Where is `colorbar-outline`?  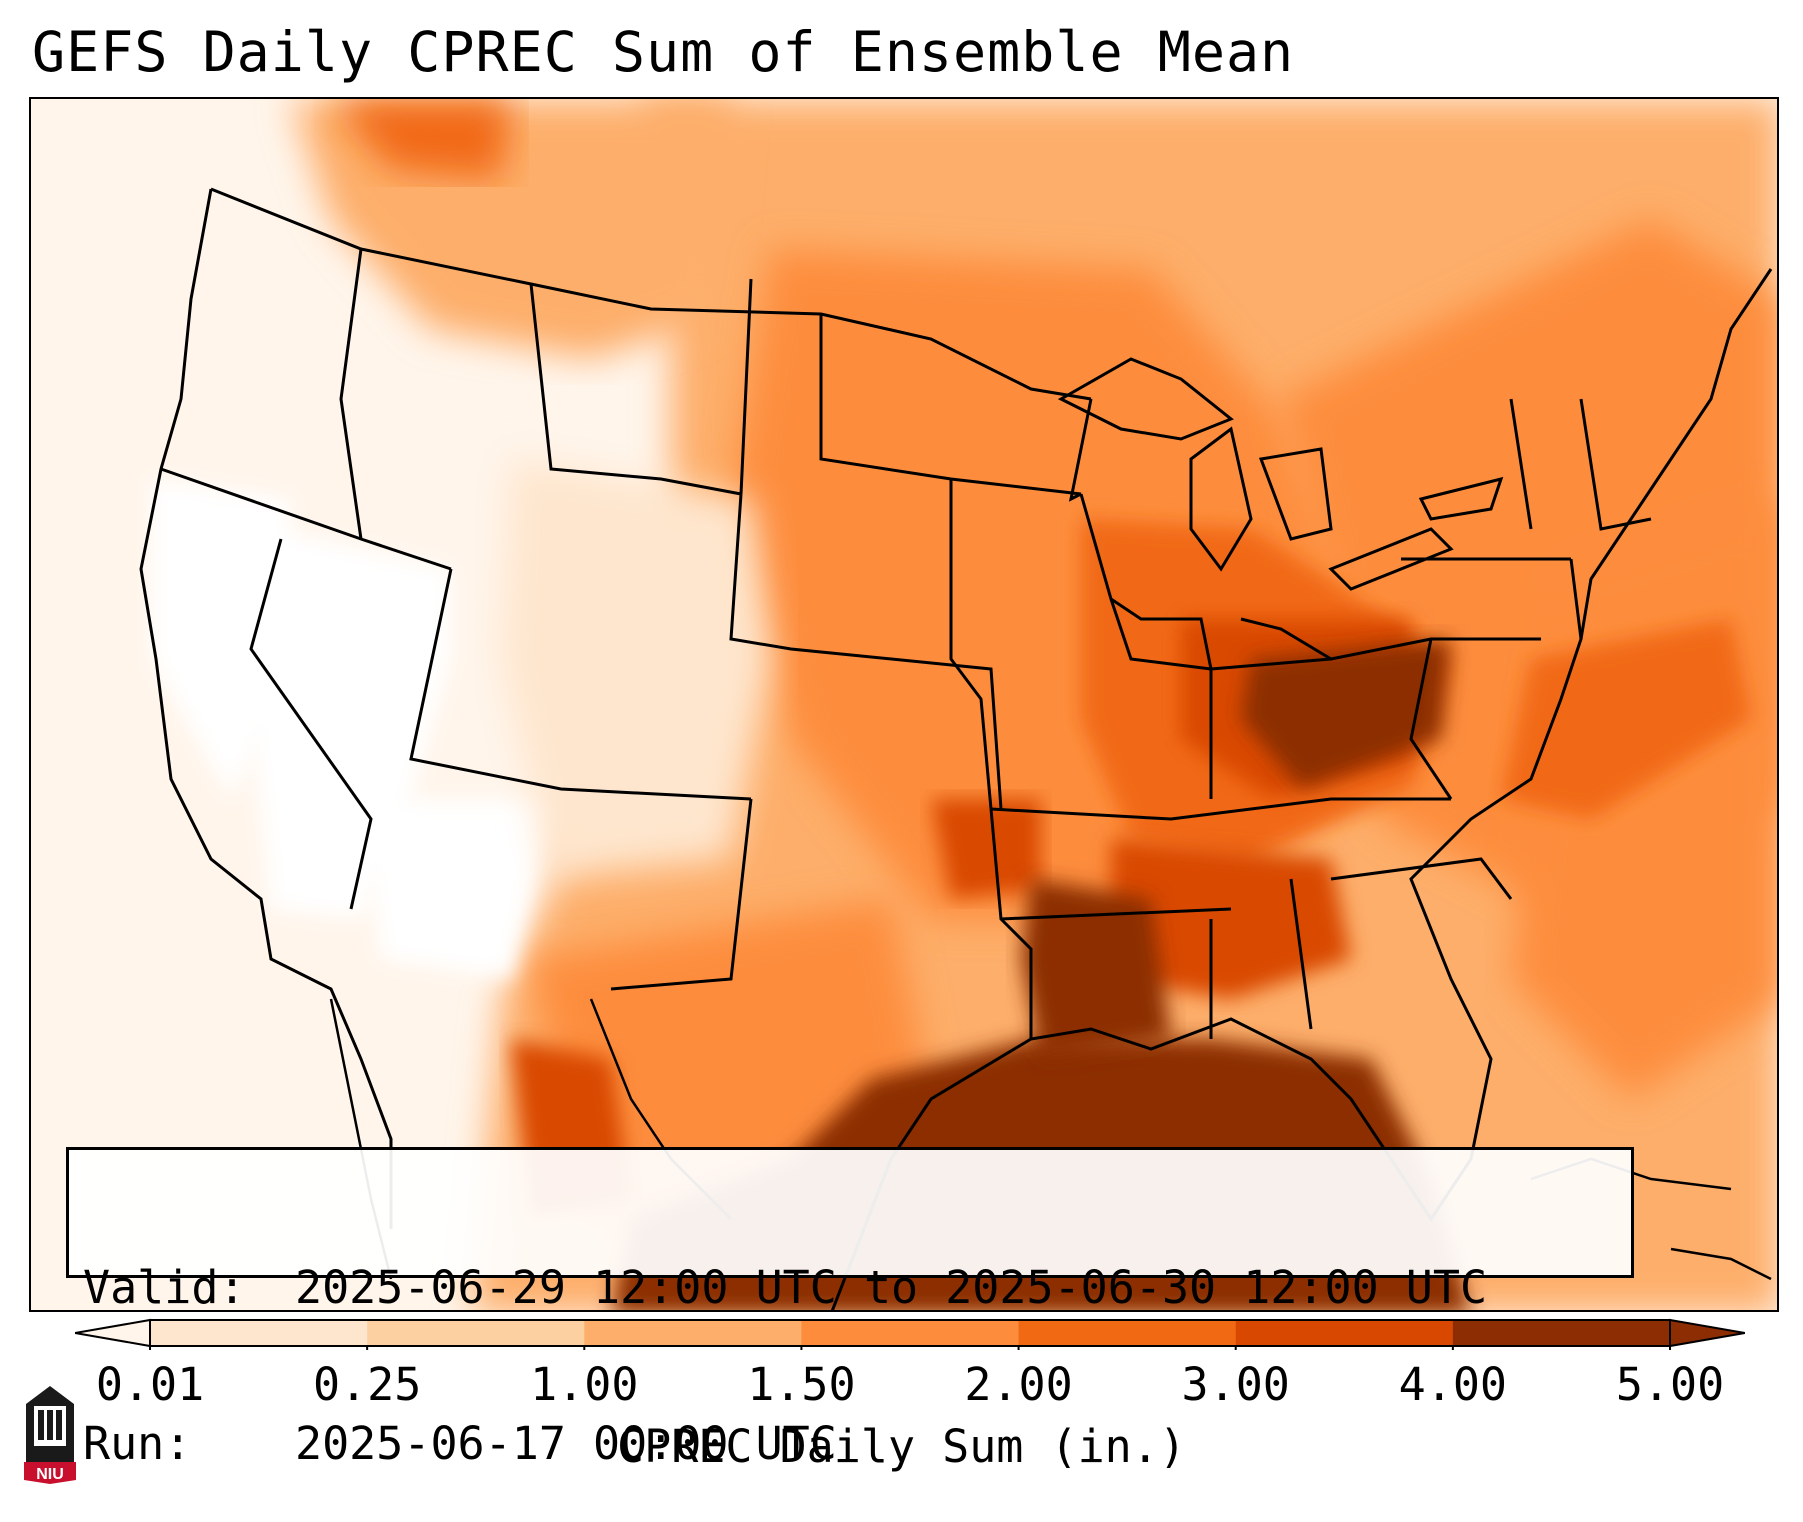 colorbar-outline is located at coordinates (910, 1333).